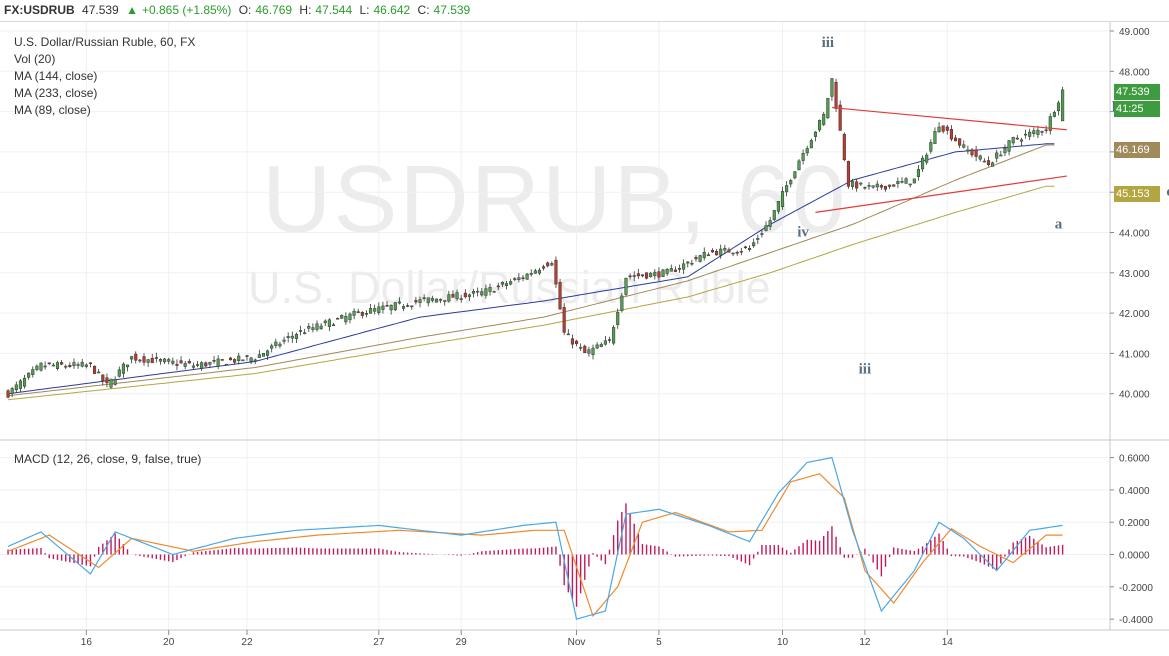 This screenshot has height=656, width=1169. Describe the element at coordinates (35, 59) in the screenshot. I see `vol-study: Vol (20)` at that location.